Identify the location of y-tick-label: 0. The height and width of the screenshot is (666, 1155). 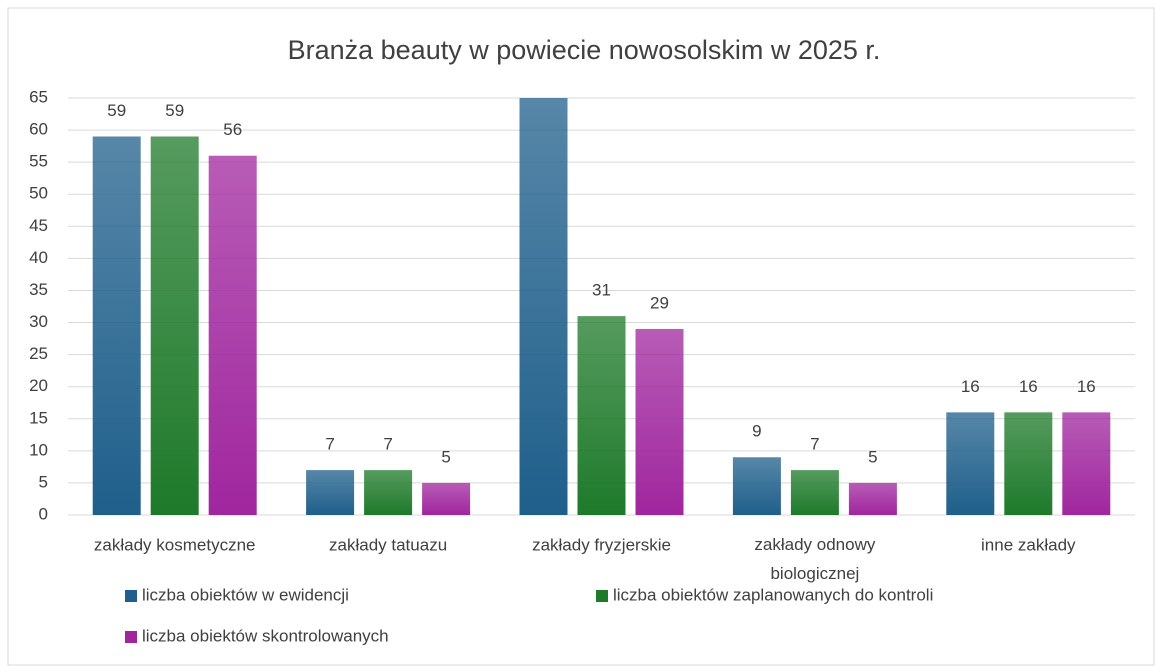
(43, 513).